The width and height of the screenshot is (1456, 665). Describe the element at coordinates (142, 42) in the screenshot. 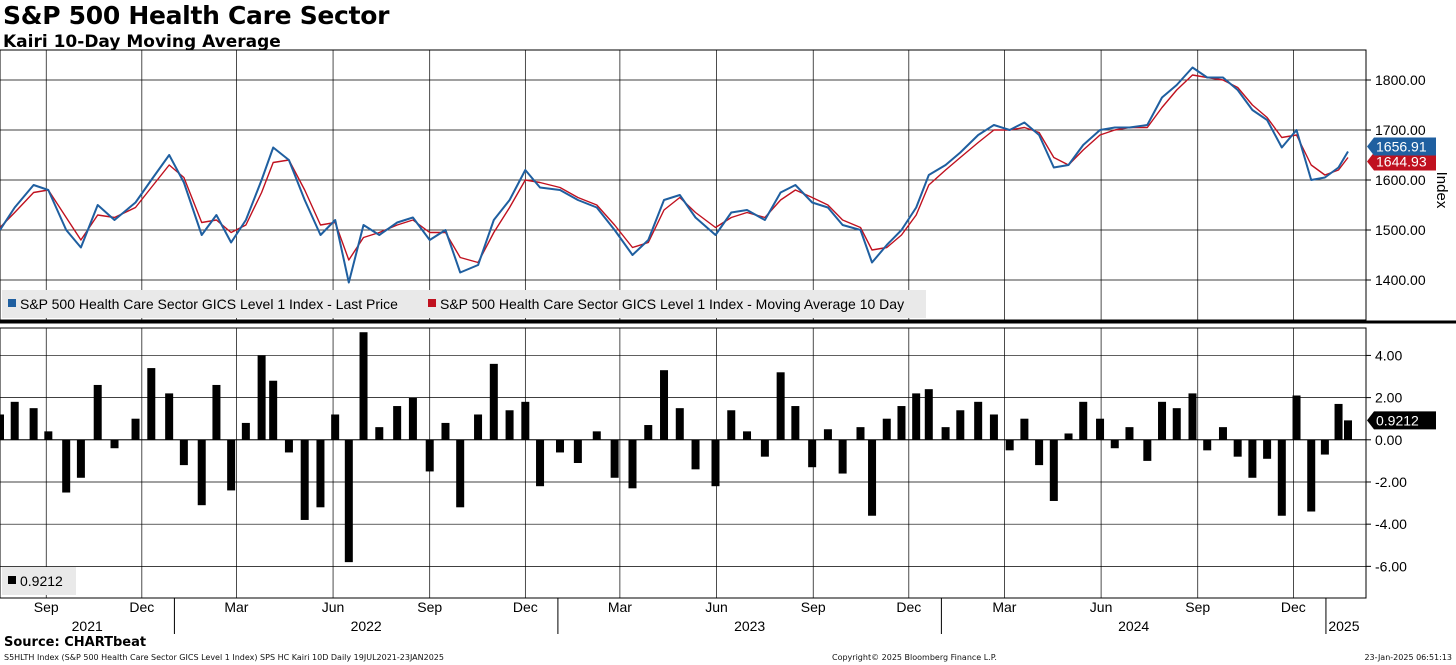

I see `chart-subtitle: Kairi 10-Day Moving Average` at that location.